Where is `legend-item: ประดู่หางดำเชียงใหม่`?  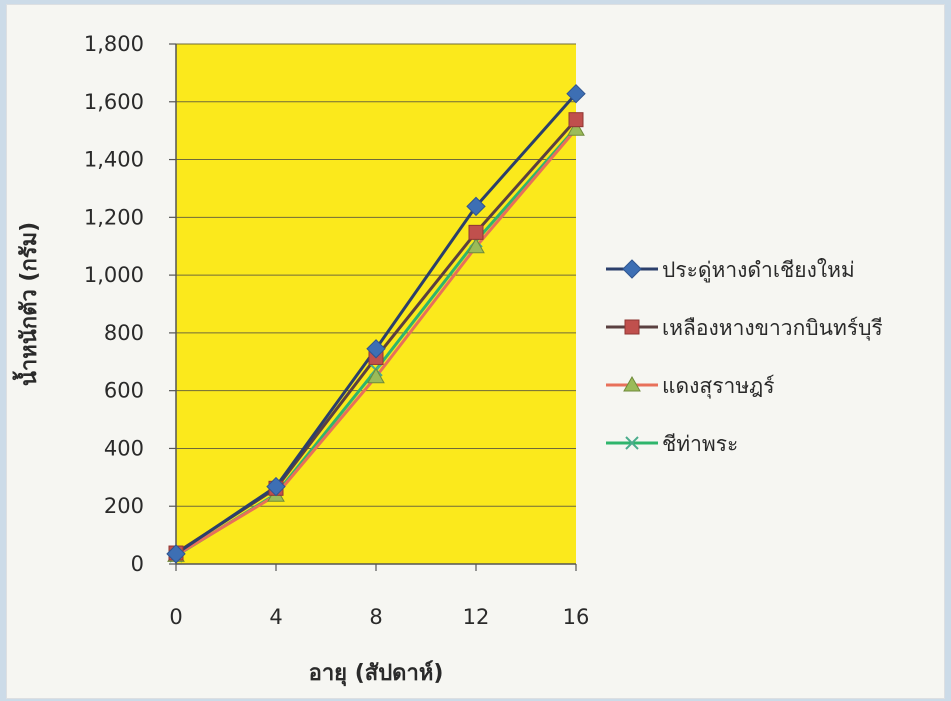
legend-item: ประดู่หางดำเชียงใหม่ is located at coordinates (730, 270).